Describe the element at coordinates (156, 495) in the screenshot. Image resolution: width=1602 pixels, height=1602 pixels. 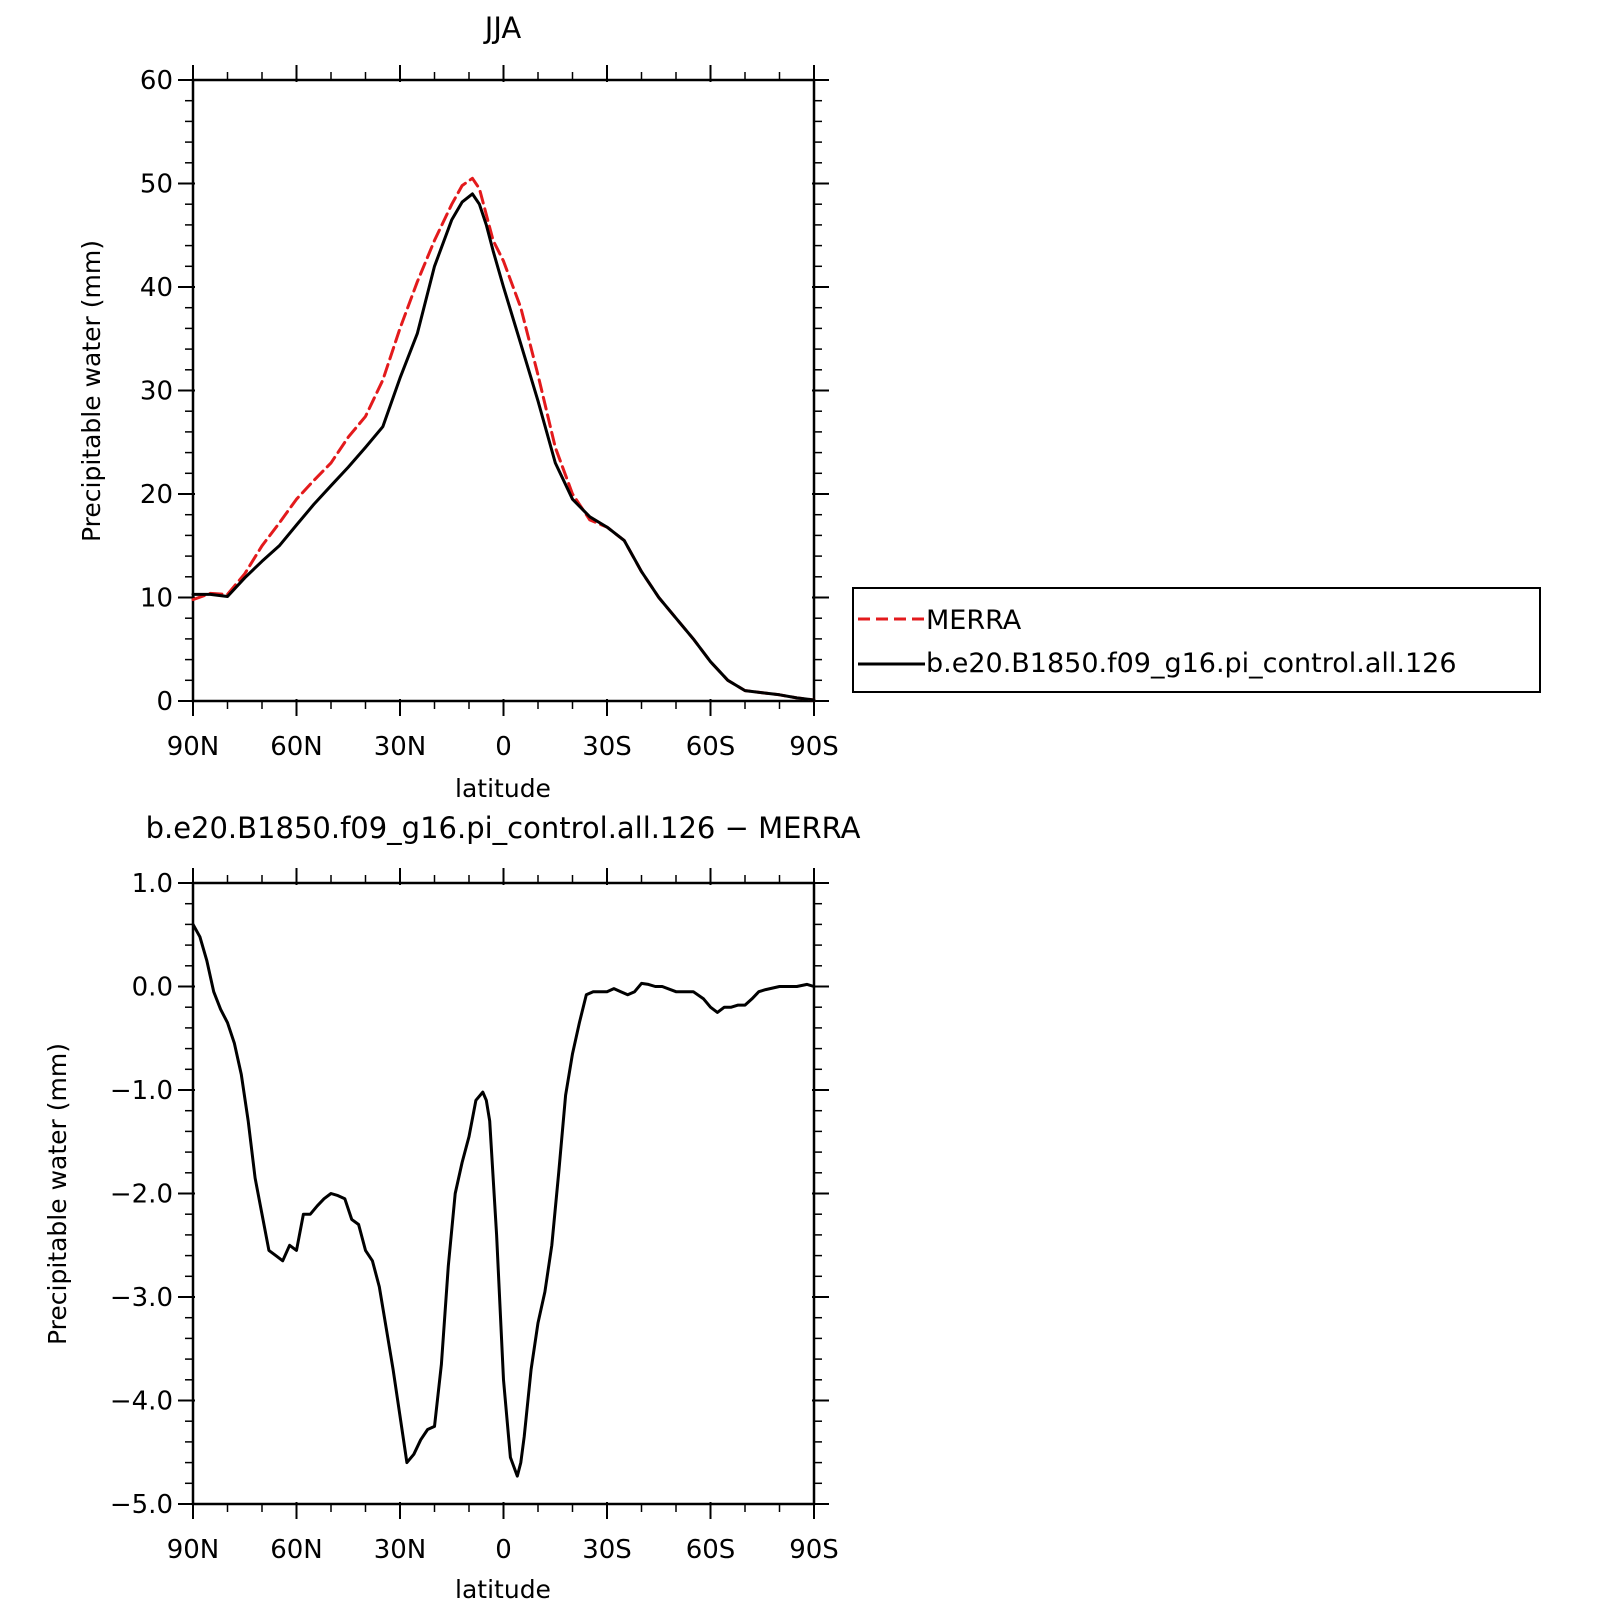
I see `y-tick-label: 20` at that location.